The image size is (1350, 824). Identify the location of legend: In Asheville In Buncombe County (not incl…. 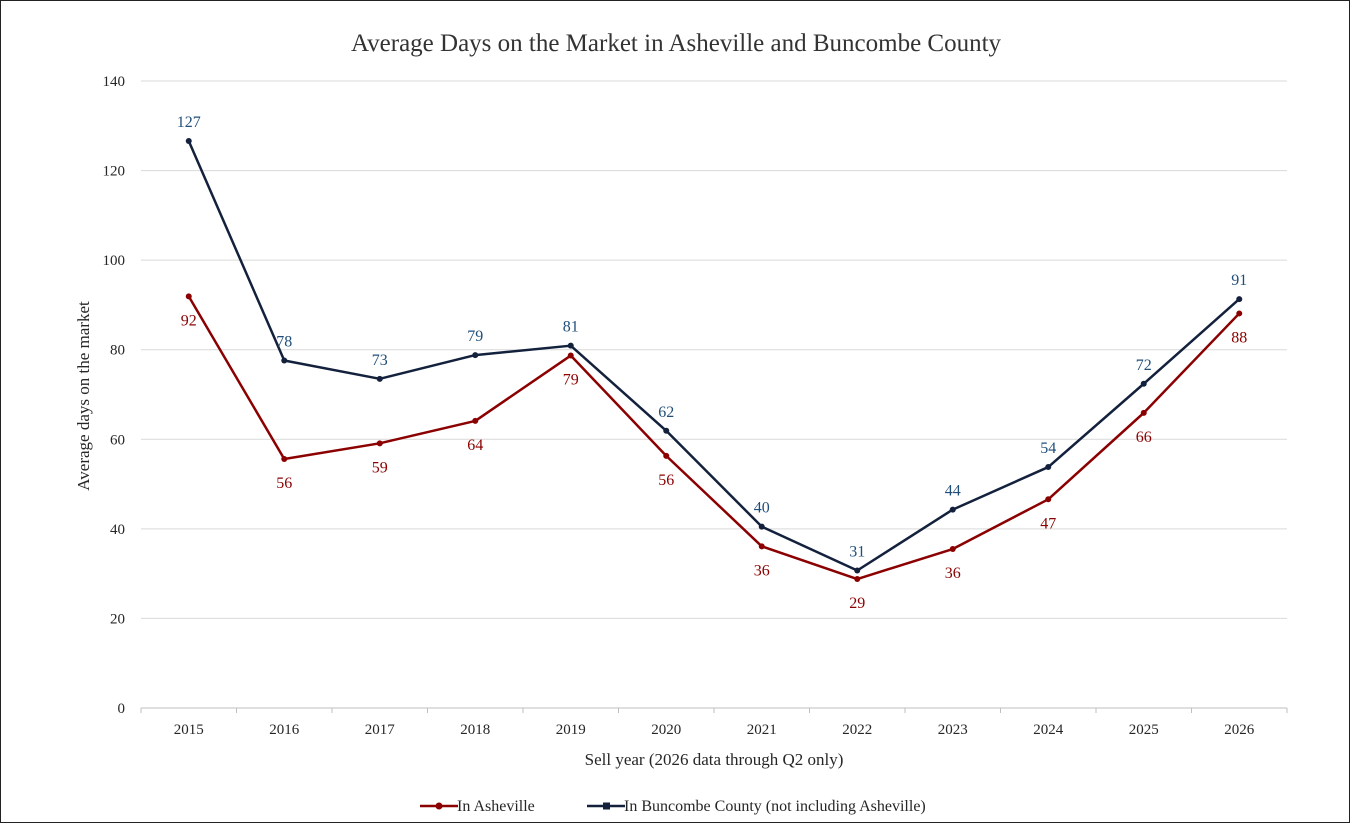
(673, 806).